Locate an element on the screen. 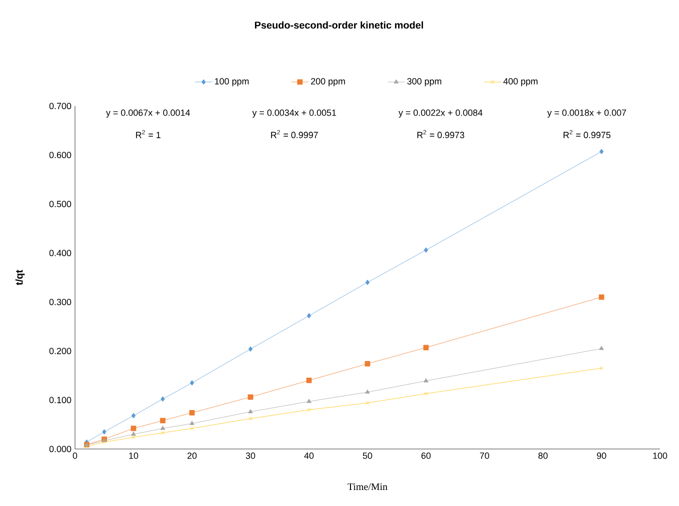 Image resolution: width=679 pixels, height=506 pixels. annotation: y = 0.0034x + 0.0051 is located at coordinates (294, 114).